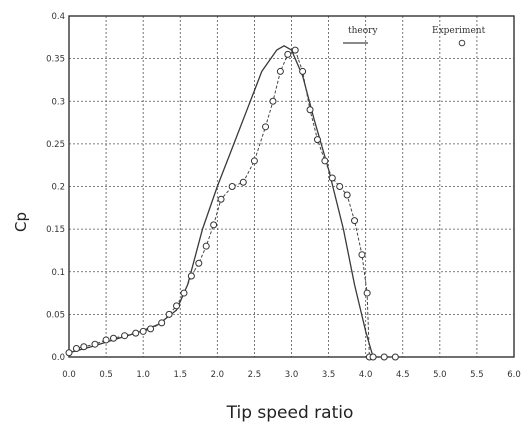 This screenshot has height=430, width=529. I want to click on legend-theory-label: theory, so click(363, 31).